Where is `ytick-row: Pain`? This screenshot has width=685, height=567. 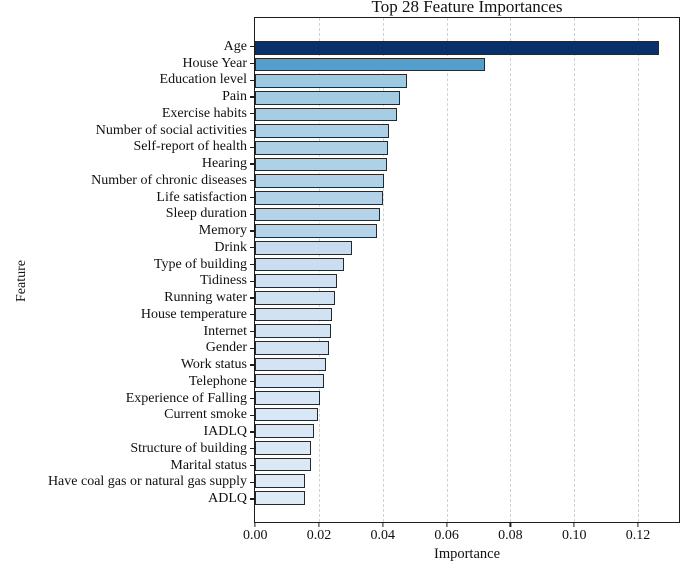 ytick-row: Pain is located at coordinates (127, 97).